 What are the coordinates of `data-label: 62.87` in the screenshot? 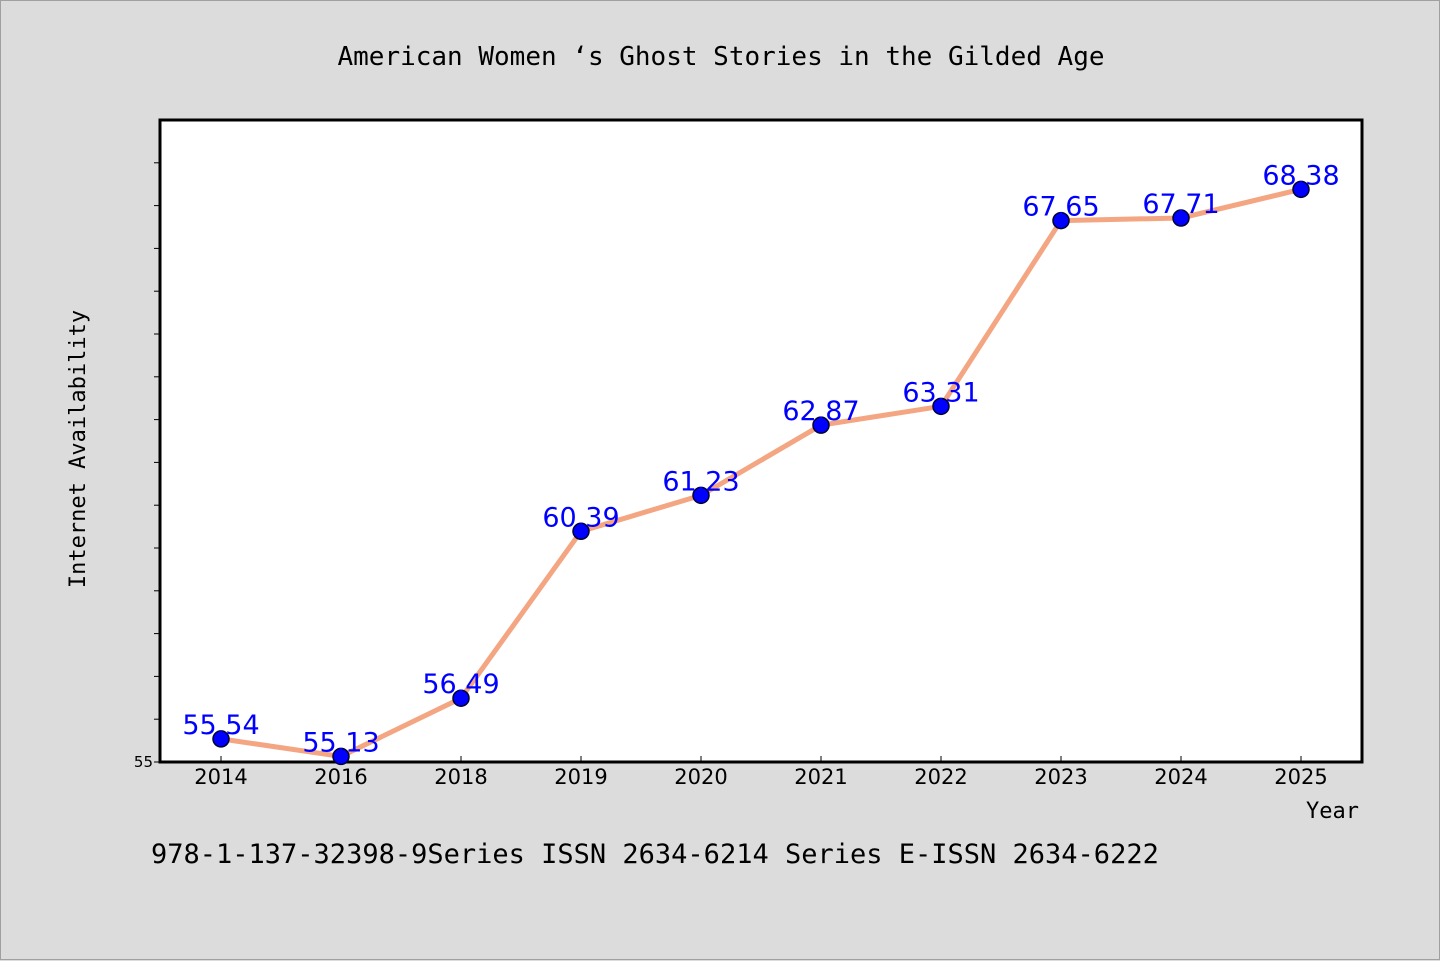 It's located at (820, 411).